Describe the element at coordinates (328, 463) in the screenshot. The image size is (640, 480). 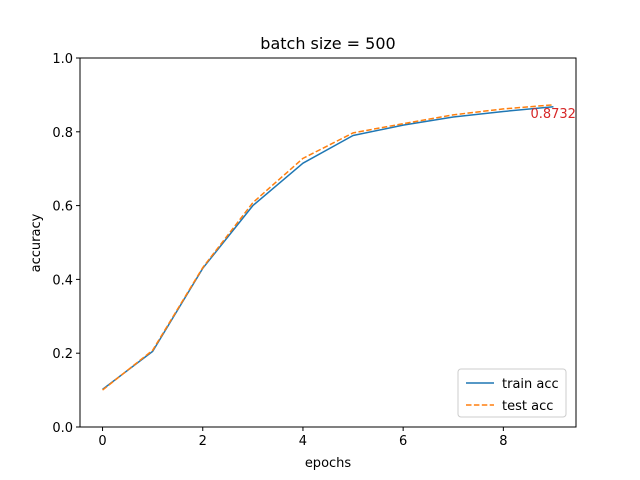
I see `x-axis-label: epochs` at that location.